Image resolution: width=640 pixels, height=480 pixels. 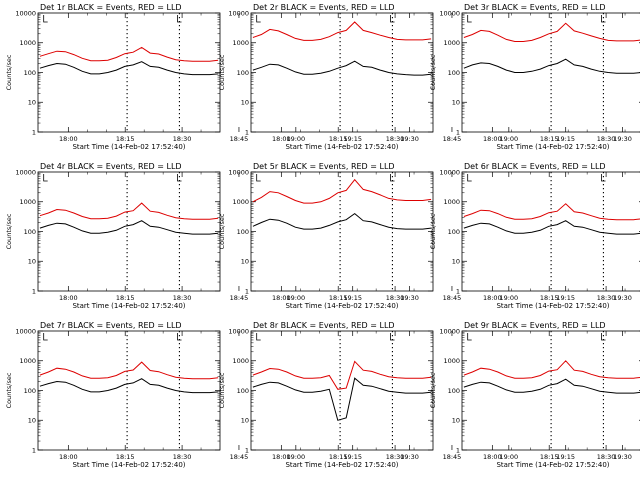 I want to click on panel-title: Det 8r BLACK = Events, RED = LLD, so click(x=324, y=325).